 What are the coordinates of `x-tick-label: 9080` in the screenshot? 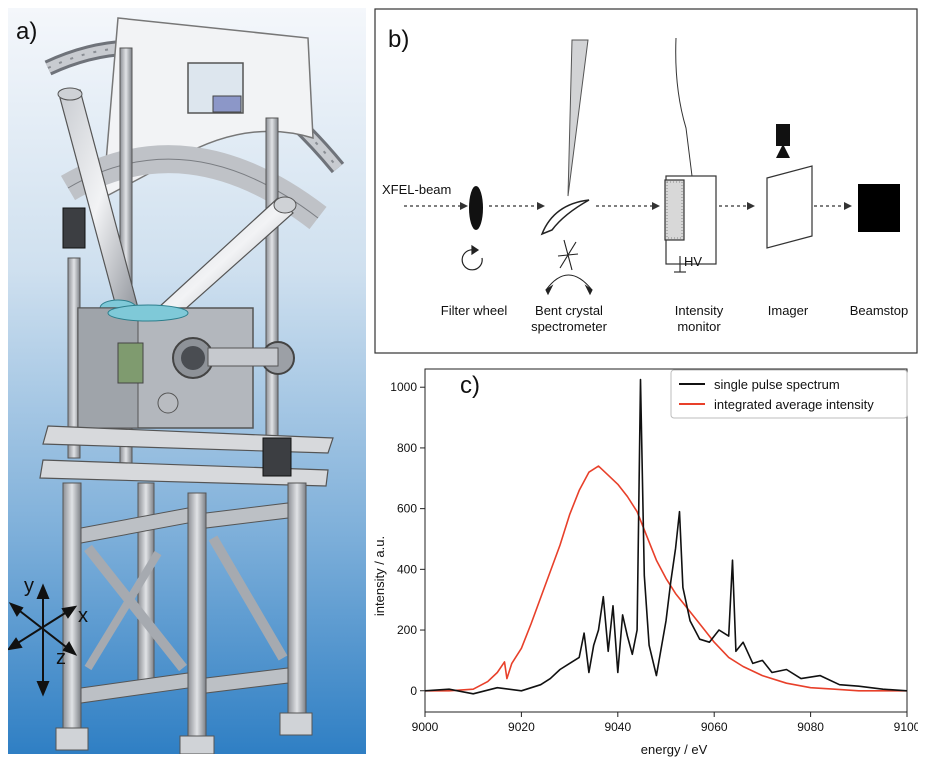 It's located at (810, 727).